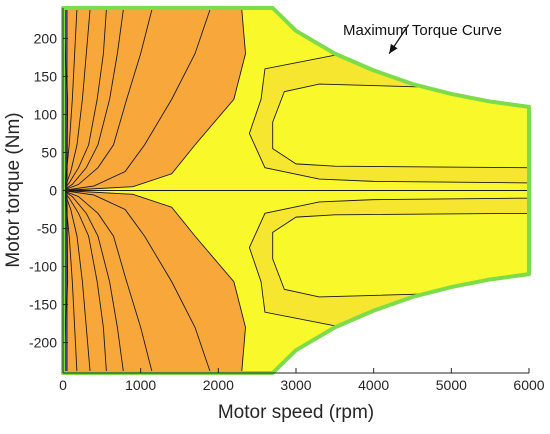 This screenshot has height=434, width=550. What do you see at coordinates (140, 385) in the screenshot?
I see `x-tick-label: 1000` at bounding box center [140, 385].